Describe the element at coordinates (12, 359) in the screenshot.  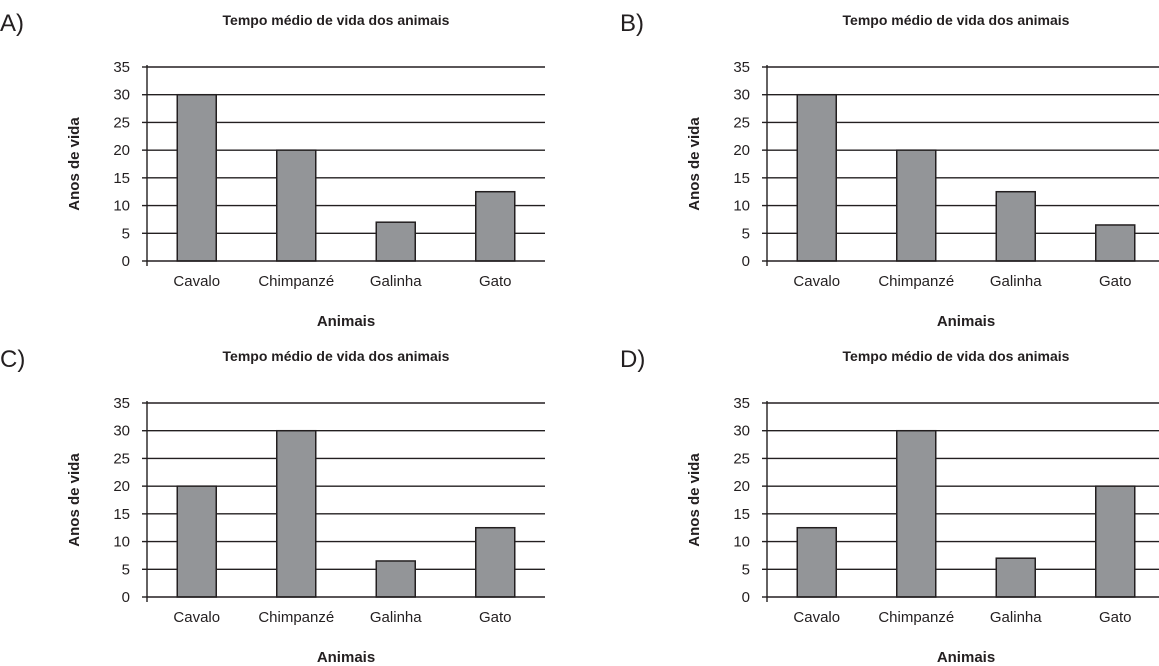
I see `option-letter: C)` at that location.